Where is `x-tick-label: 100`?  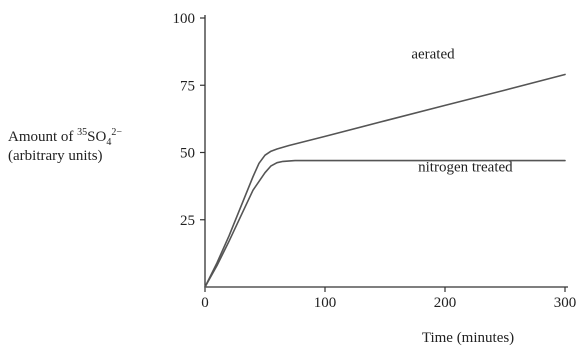 x-tick-label: 100 is located at coordinates (325, 303).